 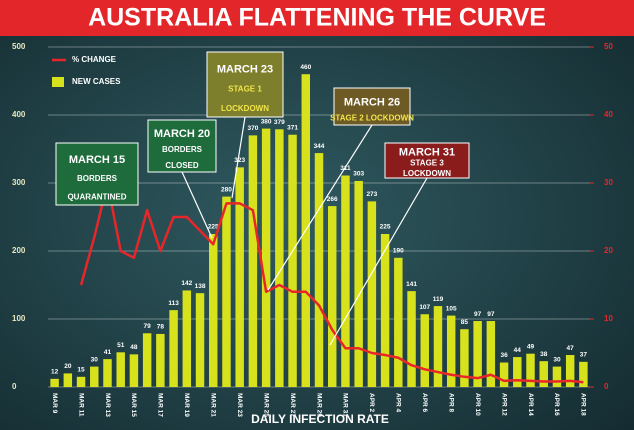 What do you see at coordinates (450, 403) in the screenshot?
I see `x-tick-label: APR 8` at bounding box center [450, 403].